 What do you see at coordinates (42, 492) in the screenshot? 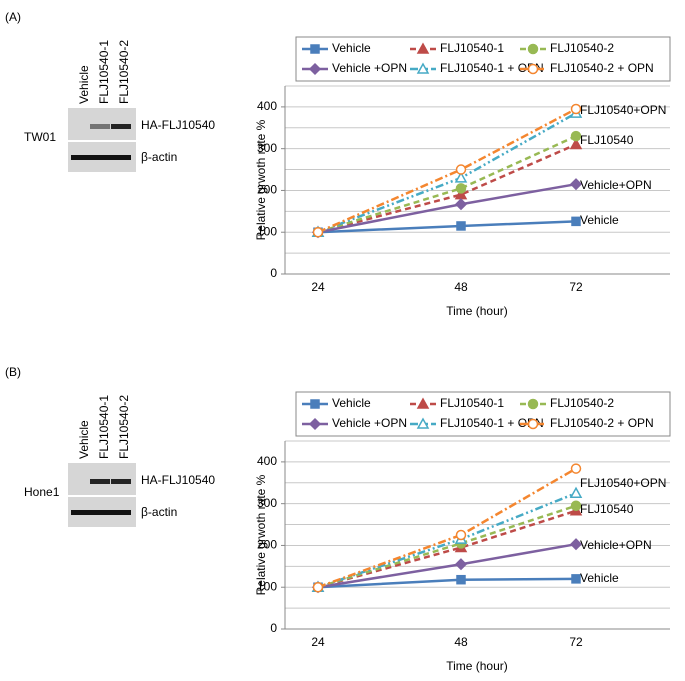
I see `cell-line: Hone1` at bounding box center [42, 492].